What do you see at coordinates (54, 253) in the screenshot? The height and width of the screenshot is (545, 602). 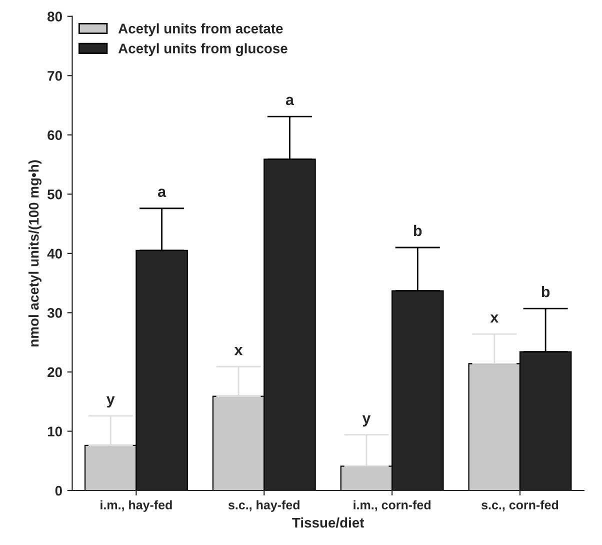 I see `y-tick-label: 40` at bounding box center [54, 253].